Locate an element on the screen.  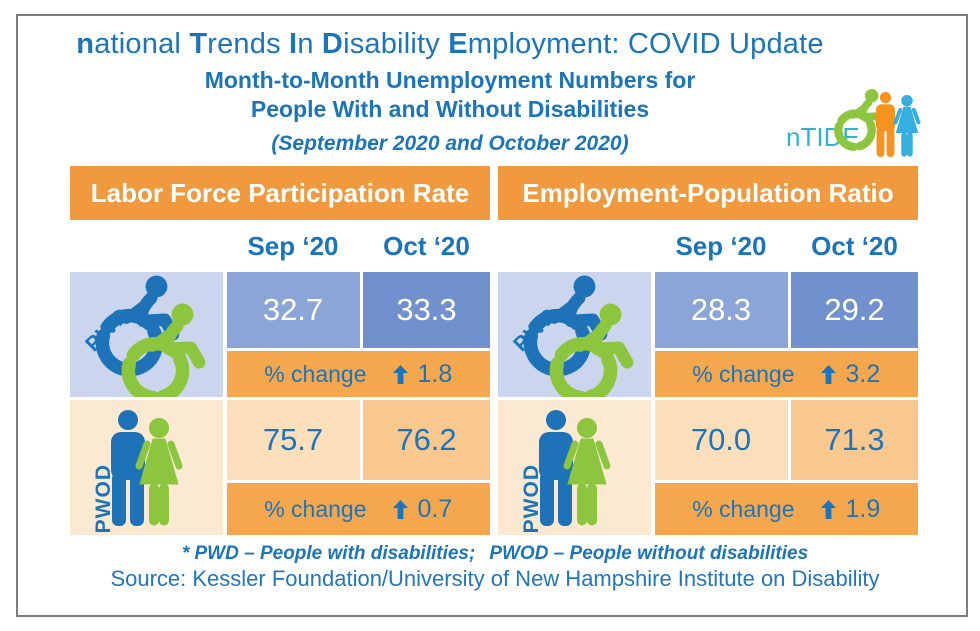
pct-change-cell: % change 3.2 is located at coordinates (786, 374).